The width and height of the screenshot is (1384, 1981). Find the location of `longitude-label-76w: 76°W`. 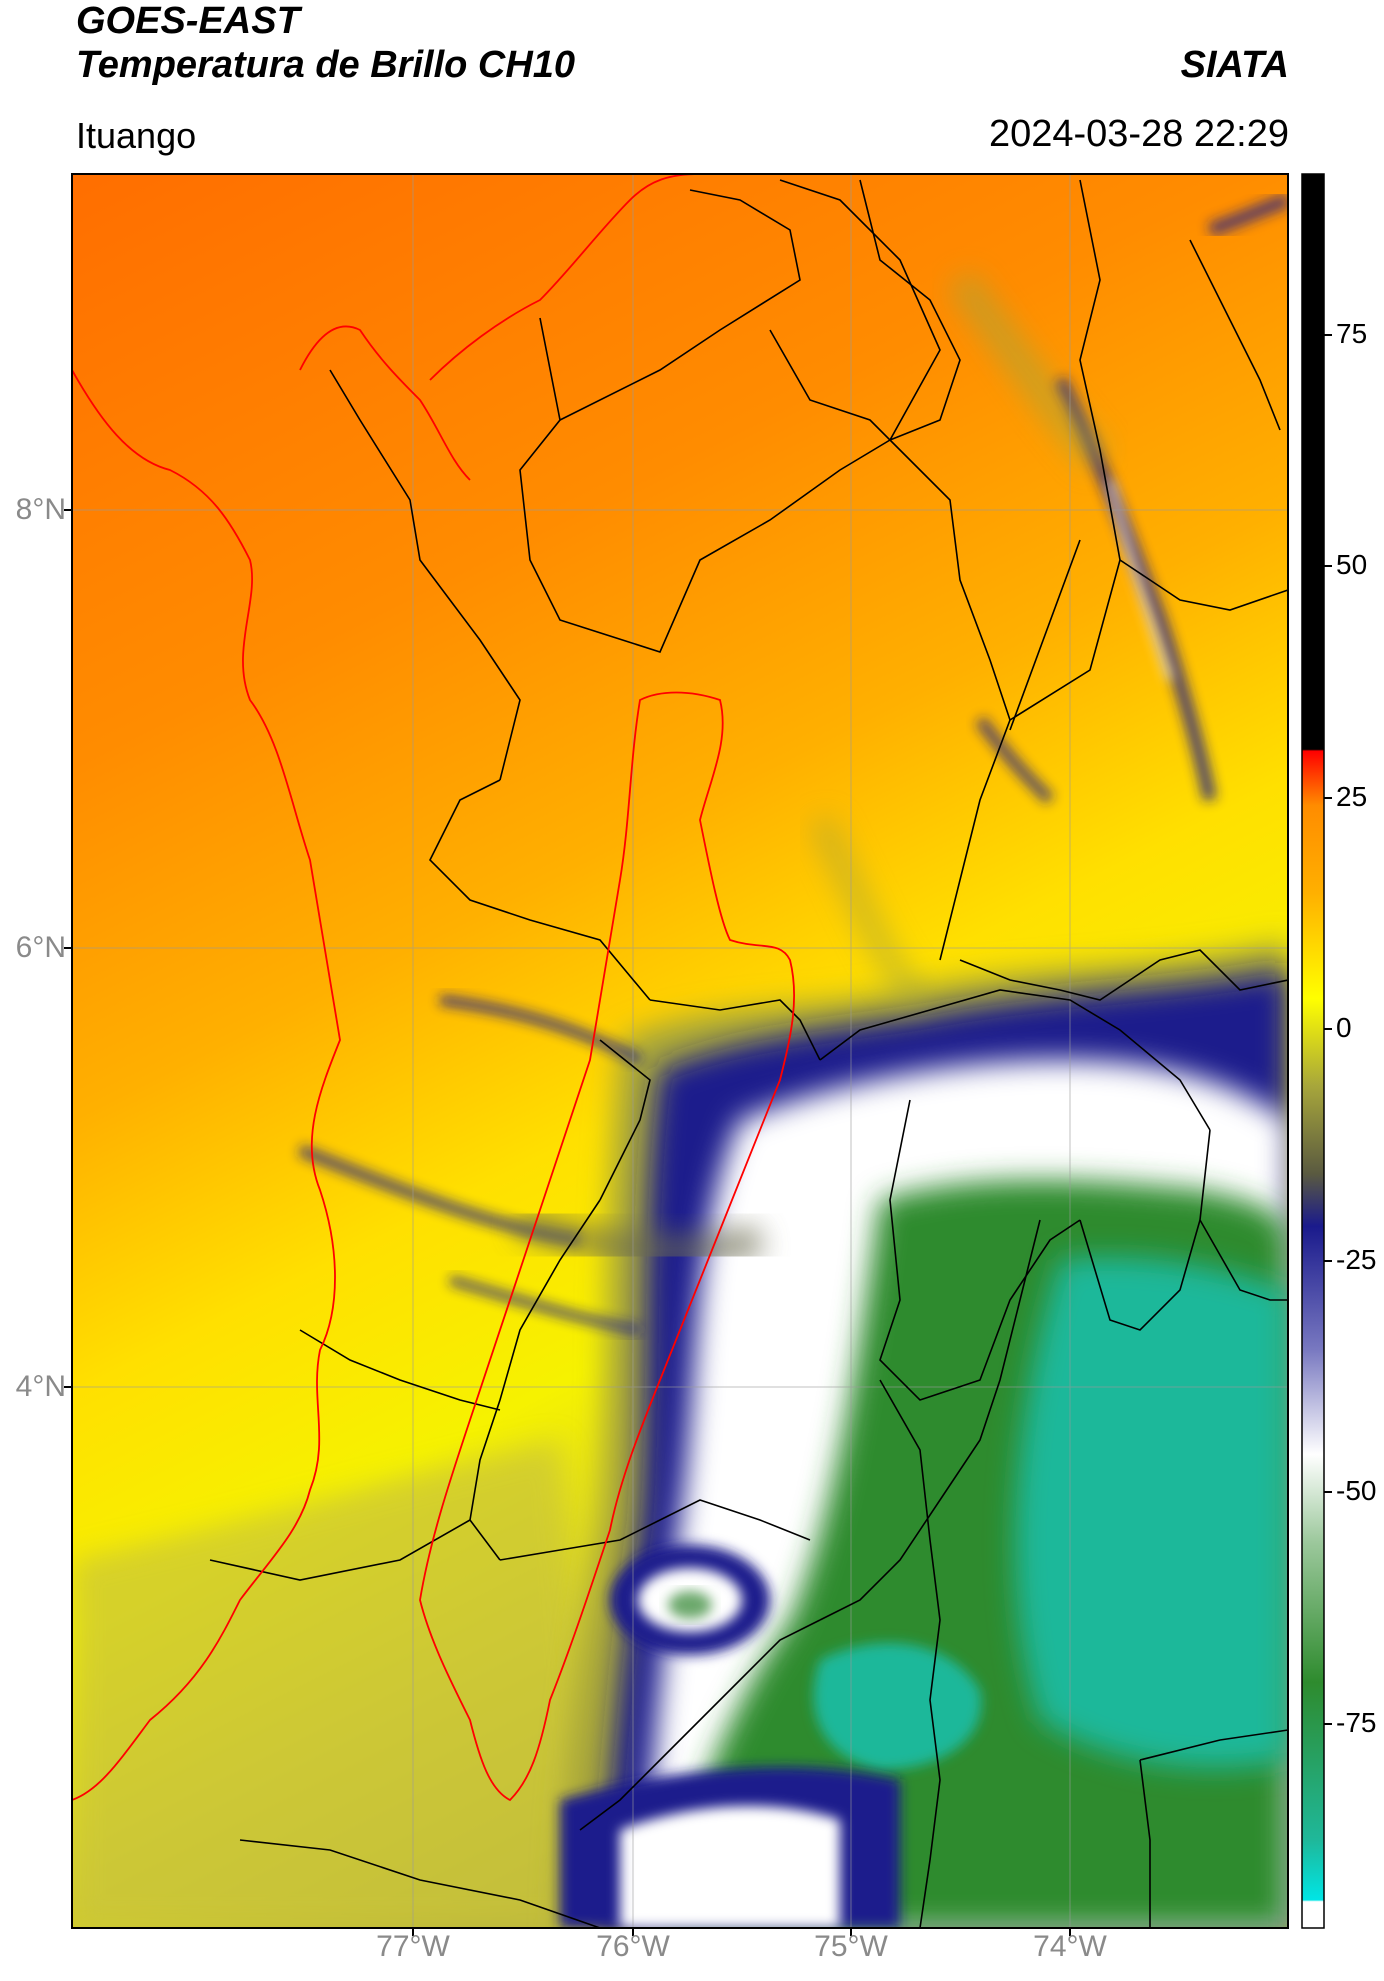

longitude-label-76w: 76°W is located at coordinates (633, 1946).